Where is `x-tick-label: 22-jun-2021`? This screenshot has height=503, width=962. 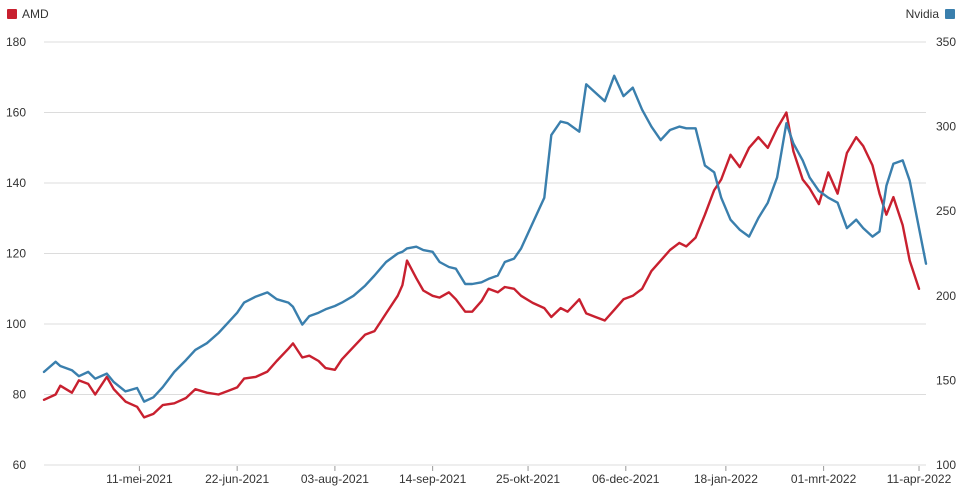 x-tick-label: 22-jun-2021 is located at coordinates (237, 479).